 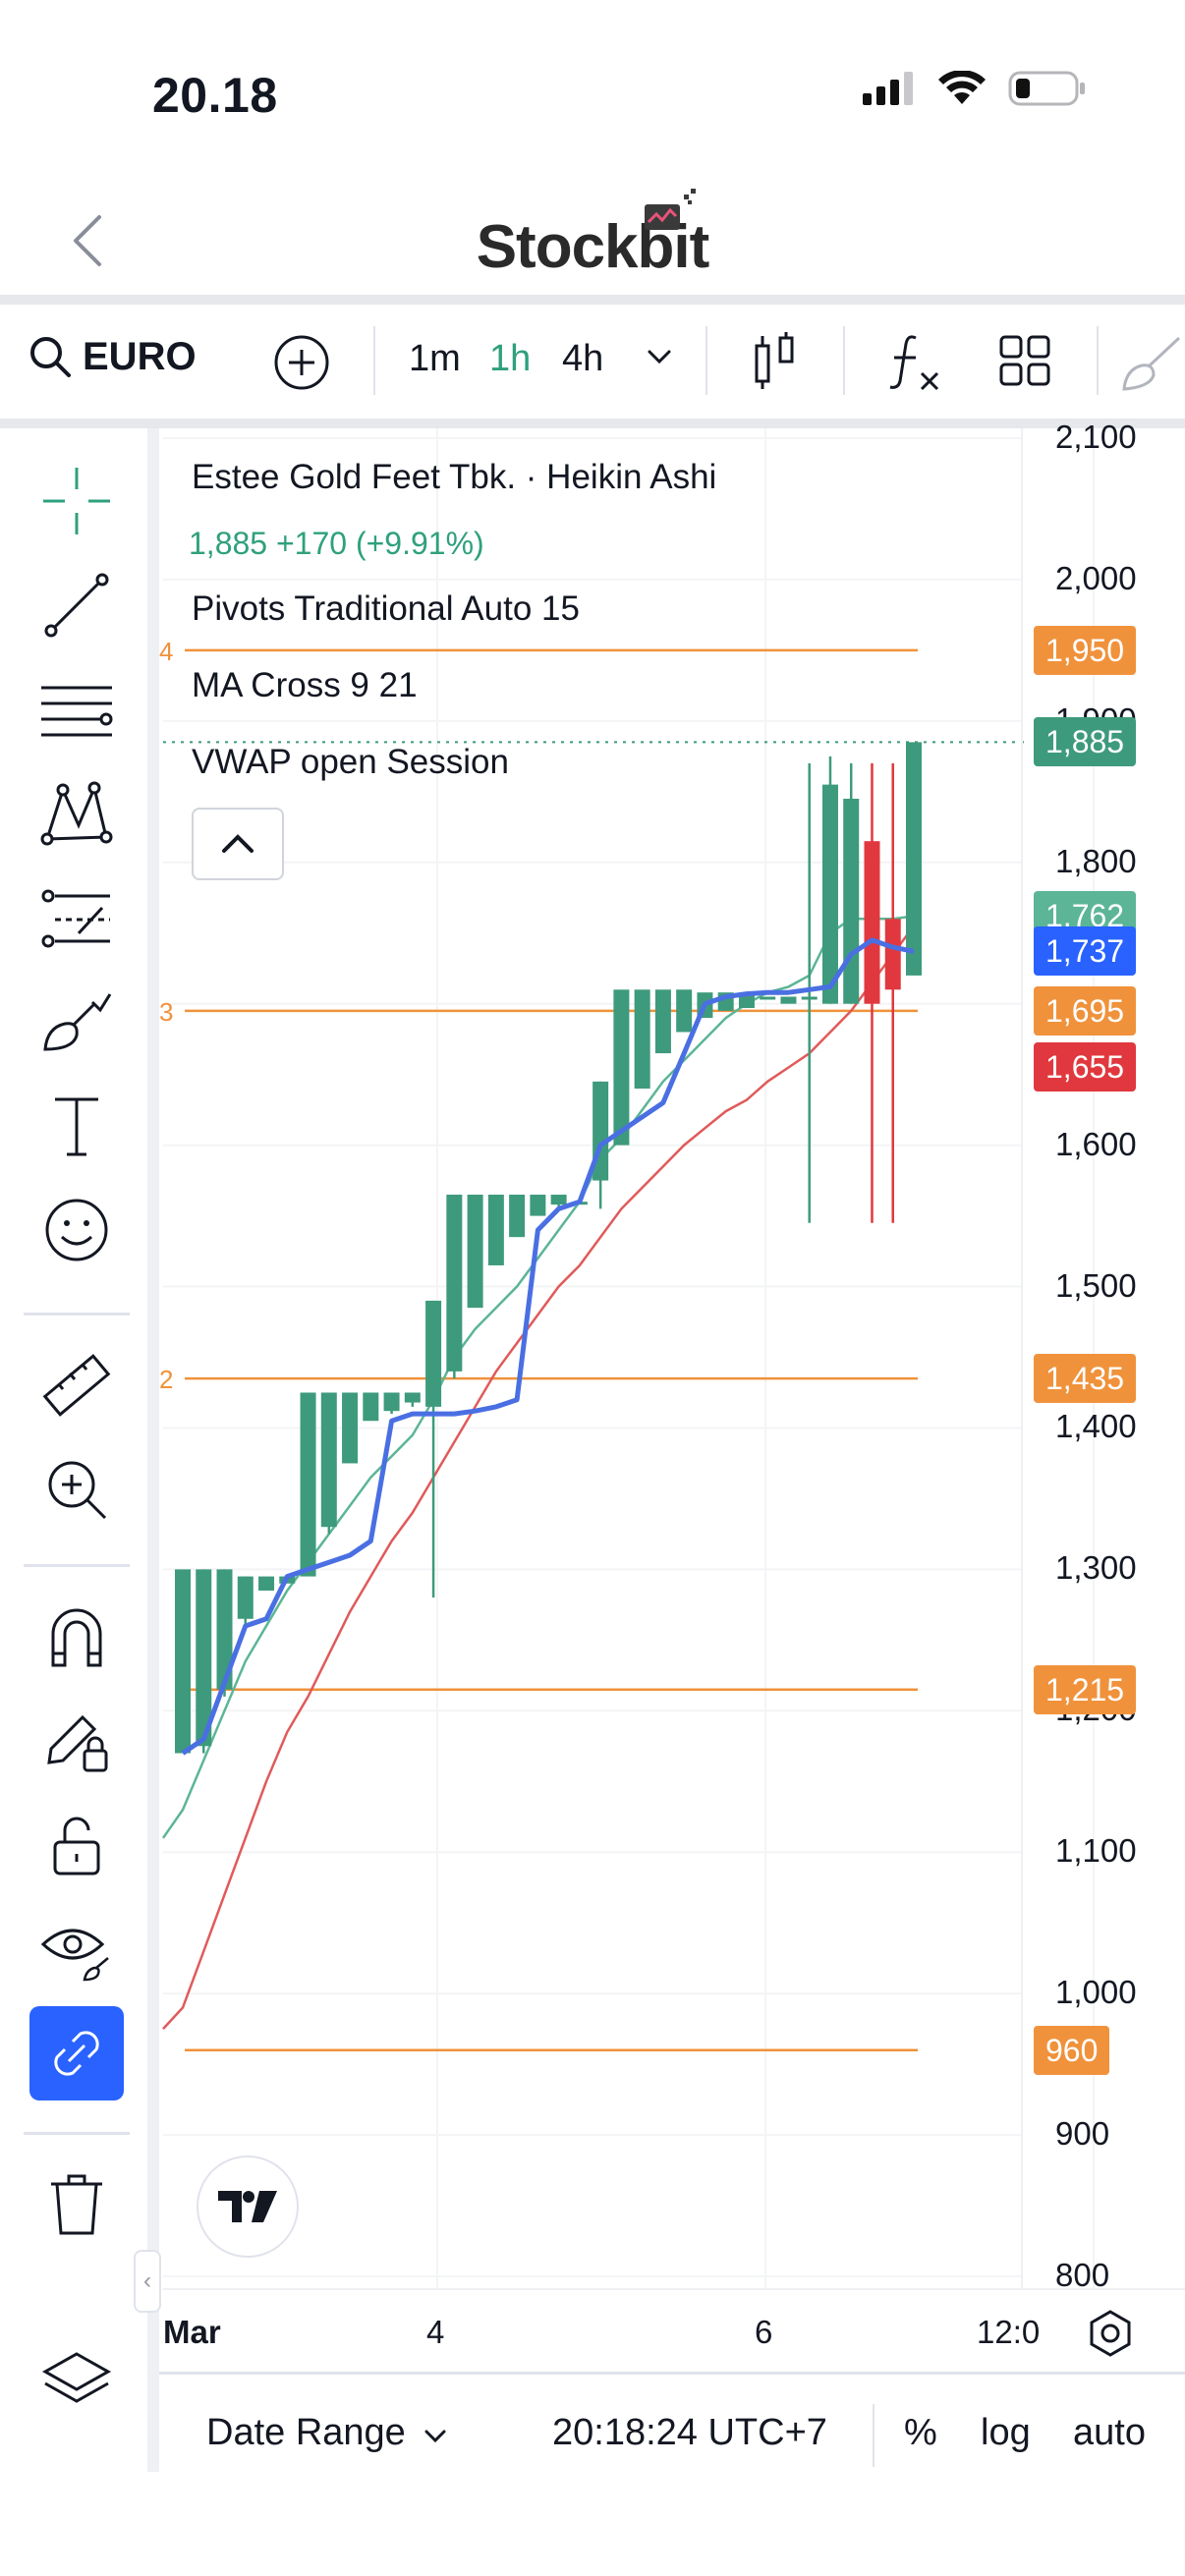 I want to click on chart-settings-button, so click(x=1111, y=2336).